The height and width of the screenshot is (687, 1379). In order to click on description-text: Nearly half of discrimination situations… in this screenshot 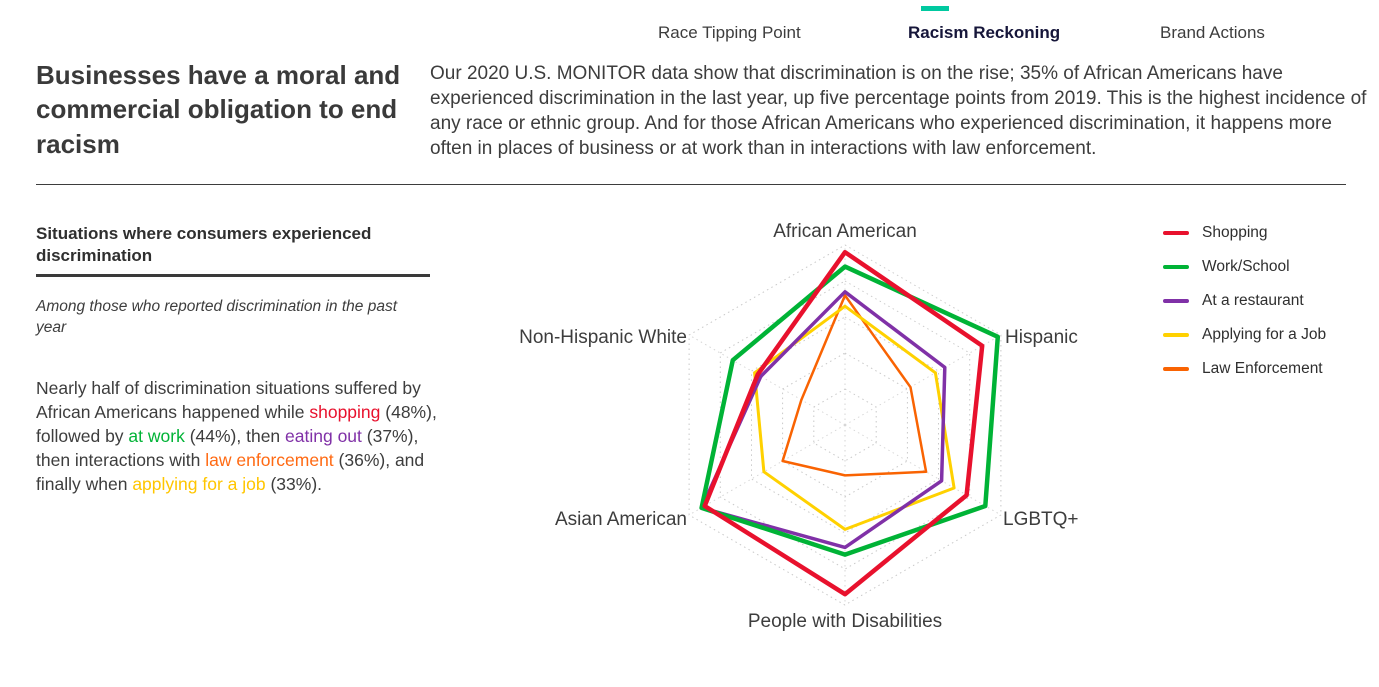, I will do `click(238, 437)`.